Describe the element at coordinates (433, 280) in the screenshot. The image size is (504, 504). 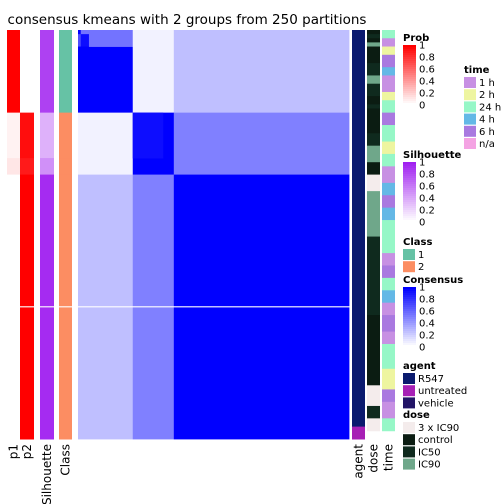
I see `legend-title: Consensus` at that location.